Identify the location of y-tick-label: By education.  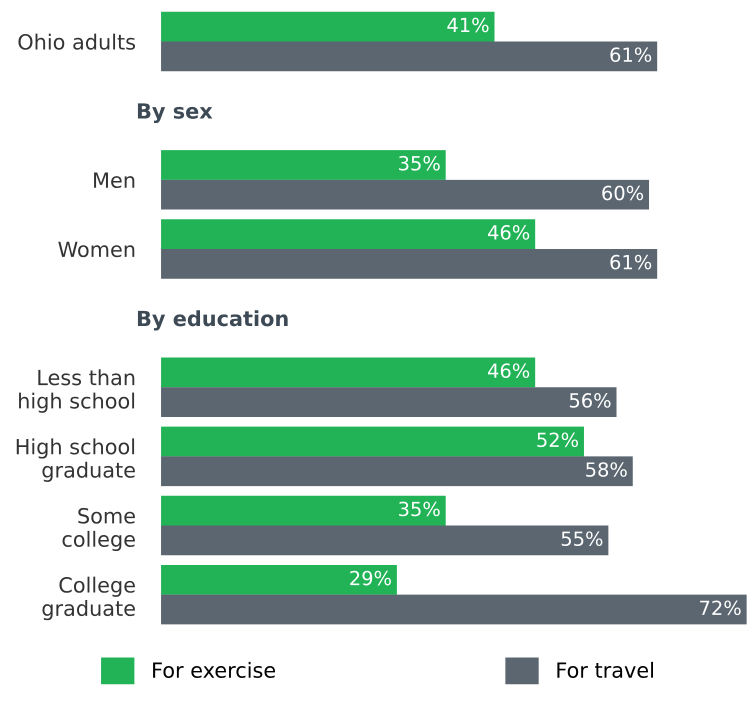
(213, 320).